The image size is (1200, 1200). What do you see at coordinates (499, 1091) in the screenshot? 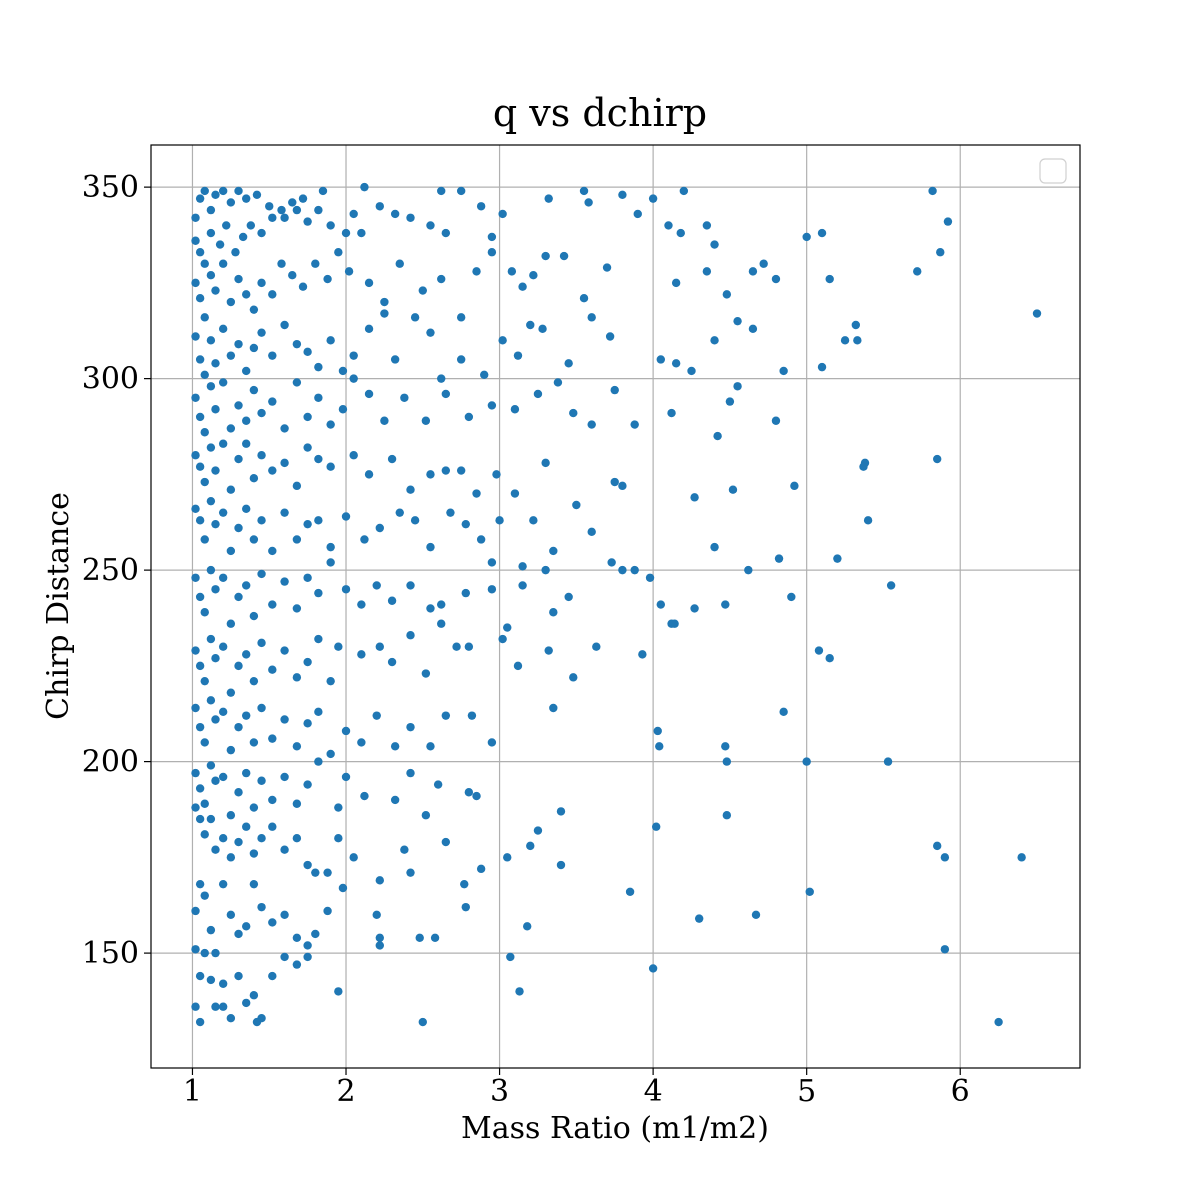
I see `x-tick-label: 3` at bounding box center [499, 1091].